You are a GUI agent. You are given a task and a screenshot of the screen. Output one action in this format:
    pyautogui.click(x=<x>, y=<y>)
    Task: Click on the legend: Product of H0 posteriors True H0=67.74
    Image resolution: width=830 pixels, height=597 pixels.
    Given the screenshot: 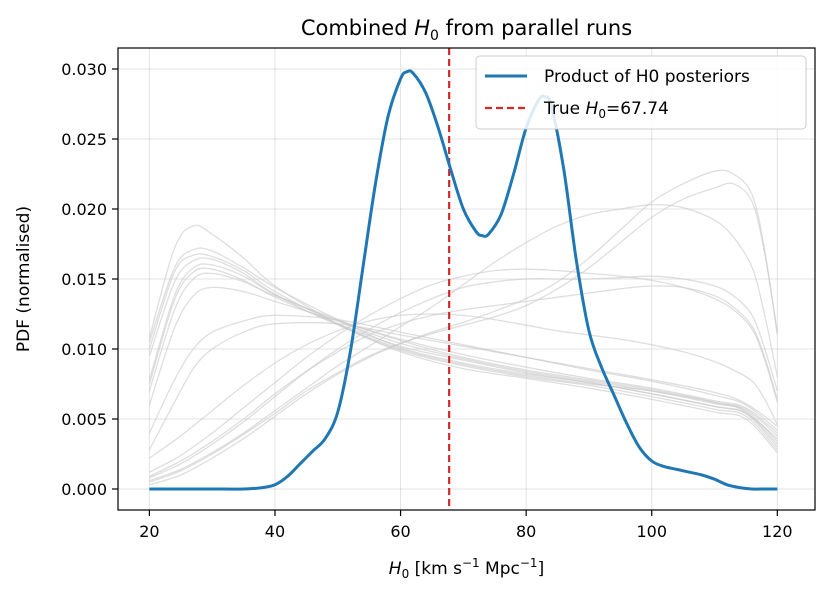 What is the action you would take?
    pyautogui.click(x=641, y=92)
    